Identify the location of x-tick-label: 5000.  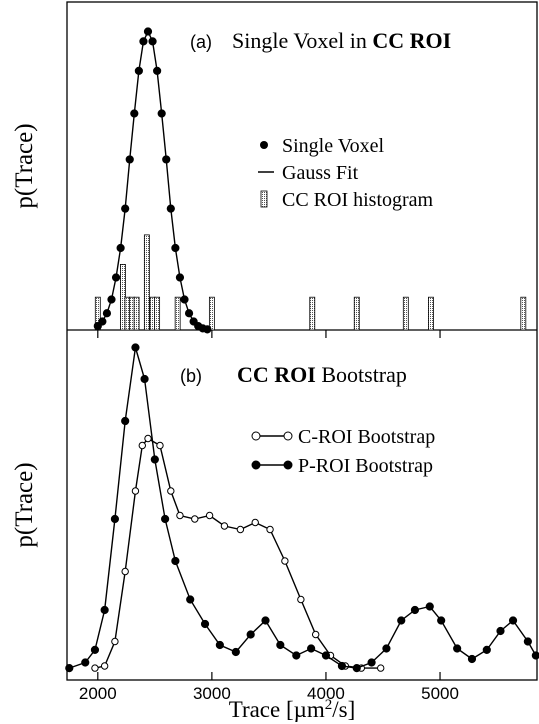
(440, 693).